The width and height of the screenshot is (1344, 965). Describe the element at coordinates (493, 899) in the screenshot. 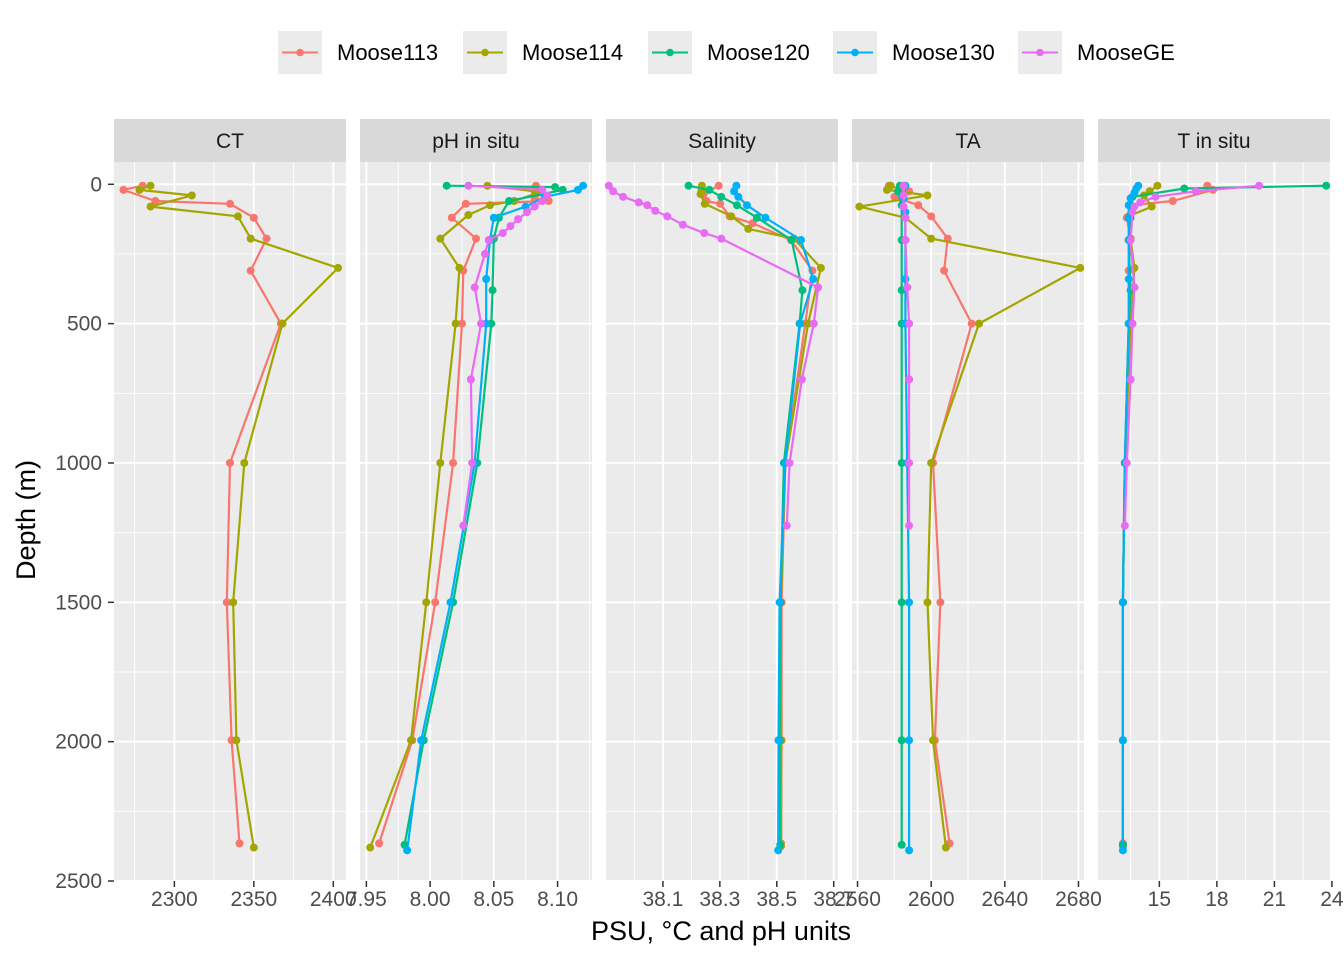

I see `x-tick-label: 8.05` at that location.